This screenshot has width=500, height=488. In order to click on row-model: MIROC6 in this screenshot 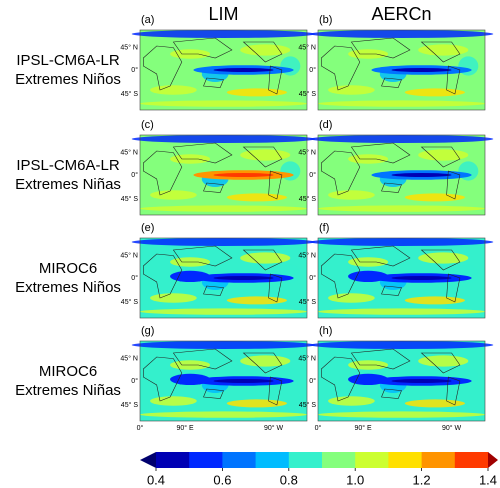, I will do `click(68, 371)`.